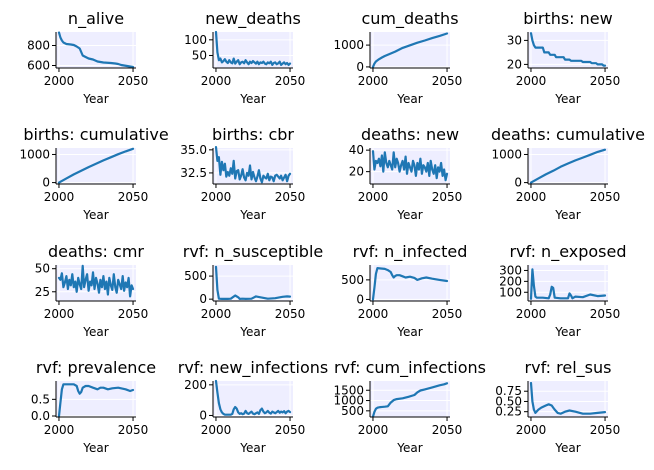 The width and height of the screenshot is (654, 470). Describe the element at coordinates (93, 173) in the screenshot. I see `chart-panel: 2000 2050 0 1000 Year births: cumulative` at that location.